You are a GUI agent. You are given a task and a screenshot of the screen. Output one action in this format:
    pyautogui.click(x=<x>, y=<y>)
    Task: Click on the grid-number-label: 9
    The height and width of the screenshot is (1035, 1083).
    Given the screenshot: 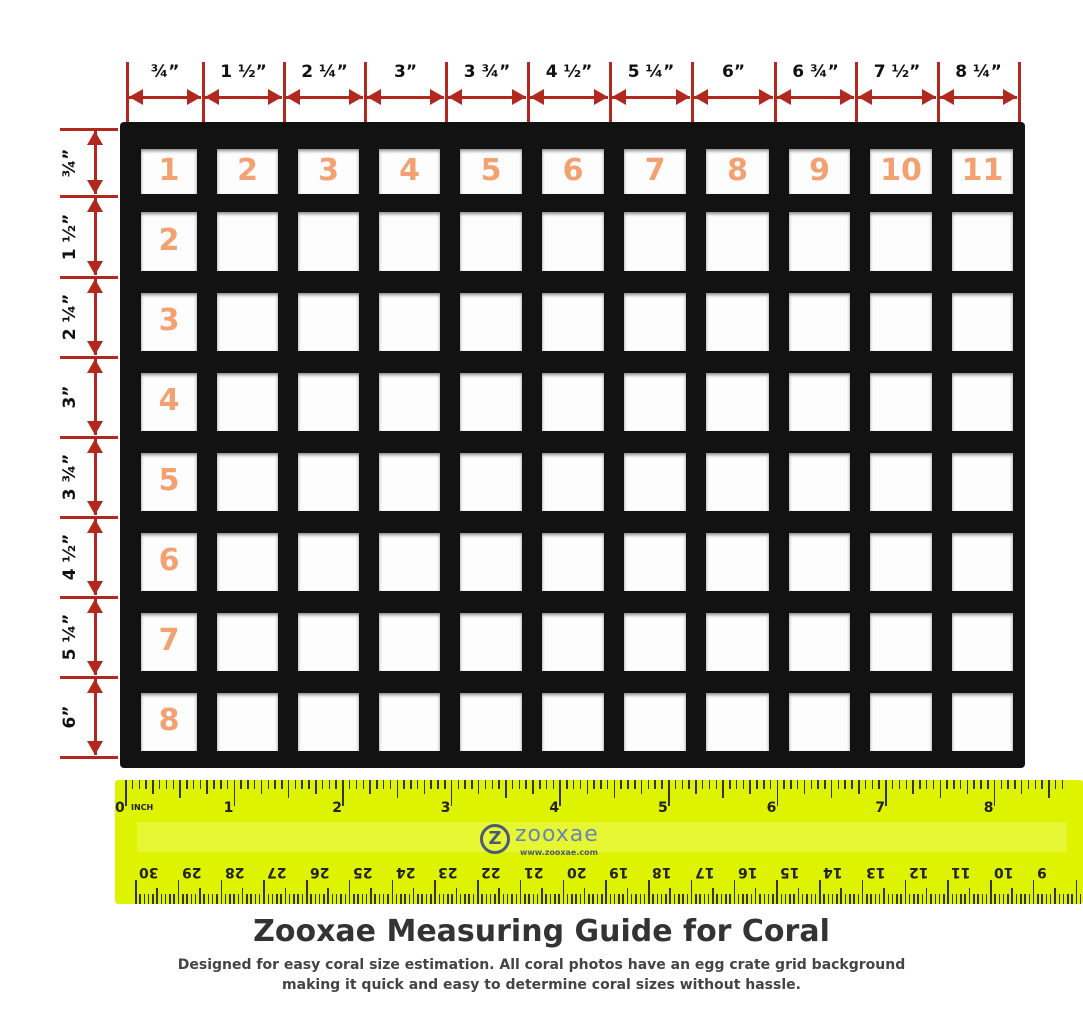 What is the action you would take?
    pyautogui.click(x=819, y=170)
    